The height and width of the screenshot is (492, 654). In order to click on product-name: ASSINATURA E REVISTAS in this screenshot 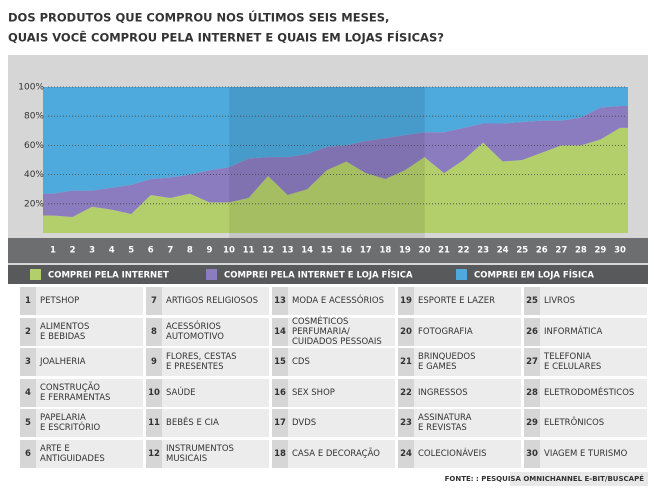, I will do `click(445, 423)`.